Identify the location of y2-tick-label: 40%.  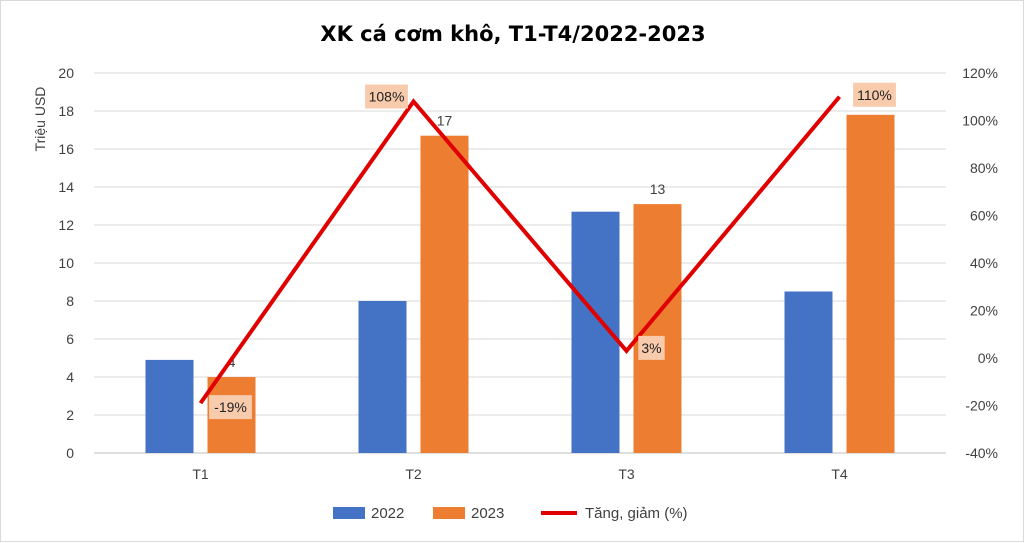
(984, 263).